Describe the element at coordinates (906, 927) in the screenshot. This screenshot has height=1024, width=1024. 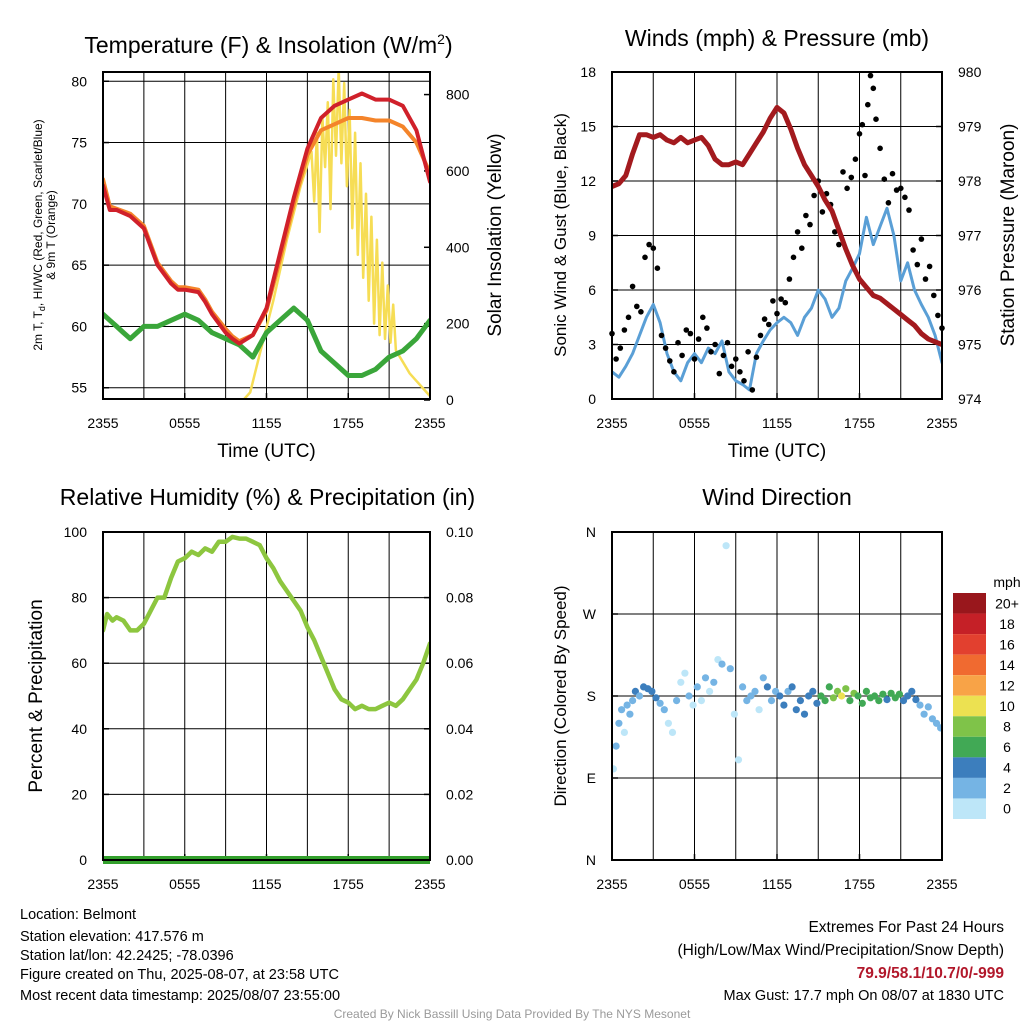
I see `extremes-title: Extremes For Past 24 Hours` at that location.